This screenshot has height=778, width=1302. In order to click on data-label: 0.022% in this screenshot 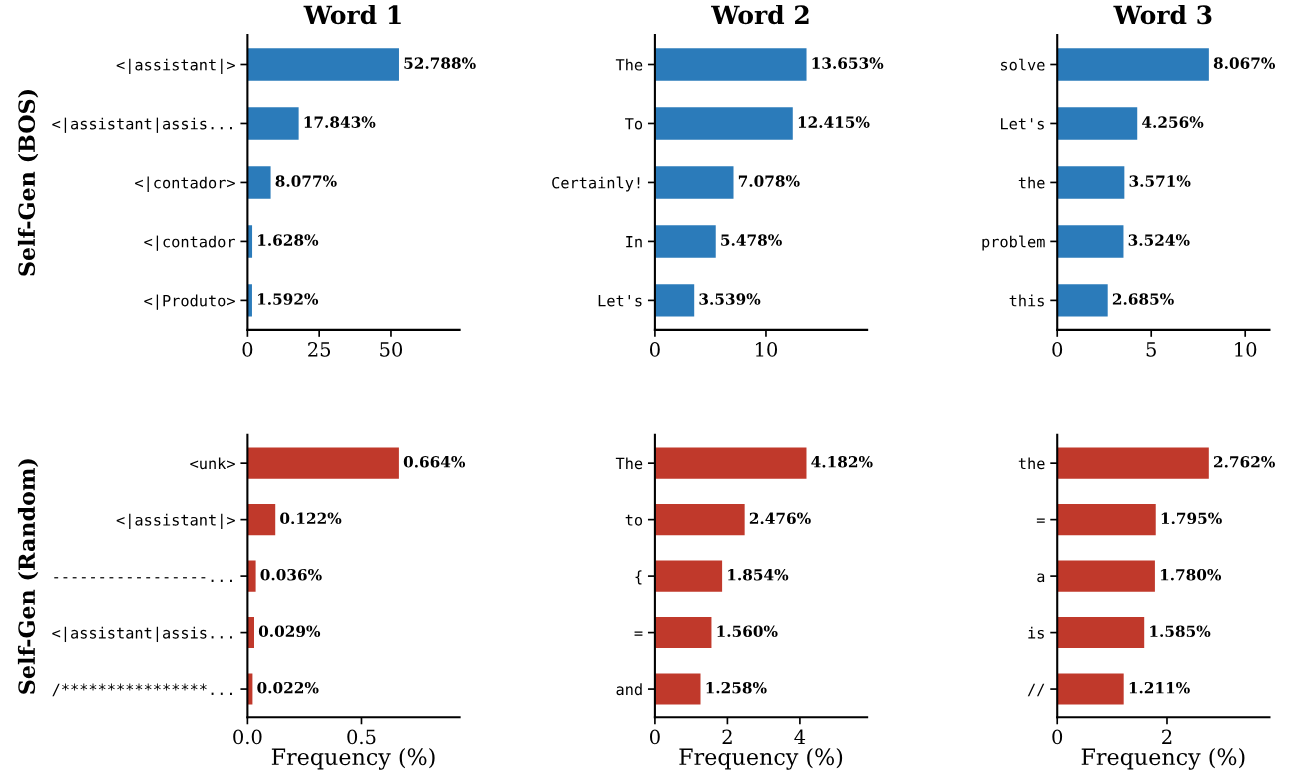, I will do `click(288, 687)`.